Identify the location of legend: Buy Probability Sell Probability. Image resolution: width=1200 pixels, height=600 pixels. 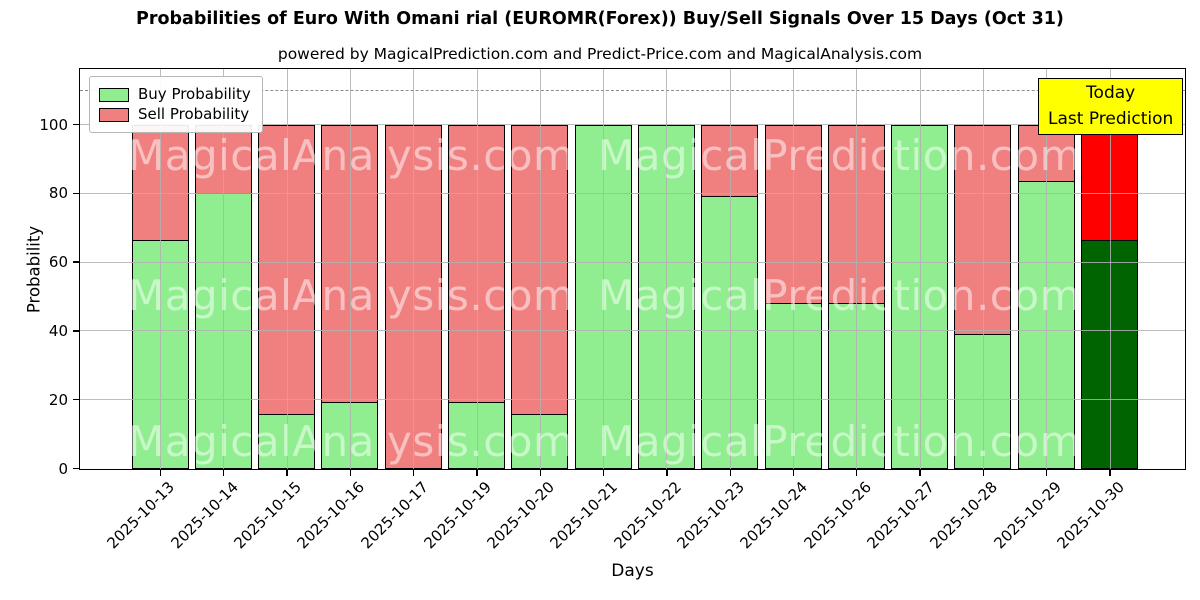
(176, 104).